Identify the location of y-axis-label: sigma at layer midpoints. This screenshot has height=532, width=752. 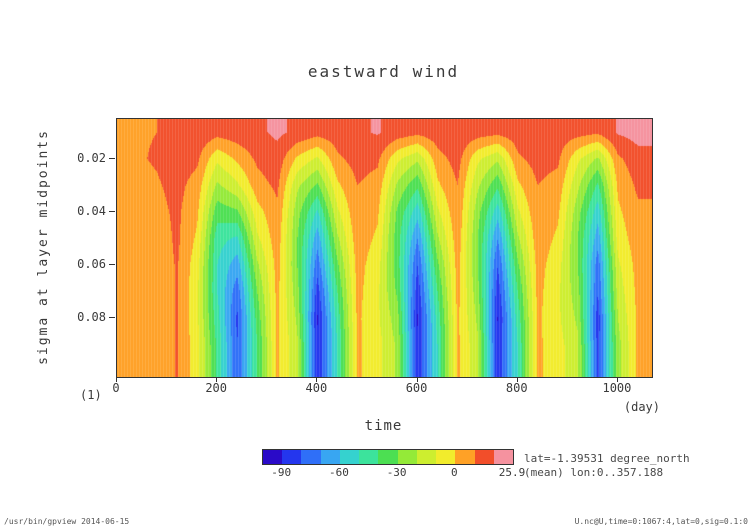
(43, 247).